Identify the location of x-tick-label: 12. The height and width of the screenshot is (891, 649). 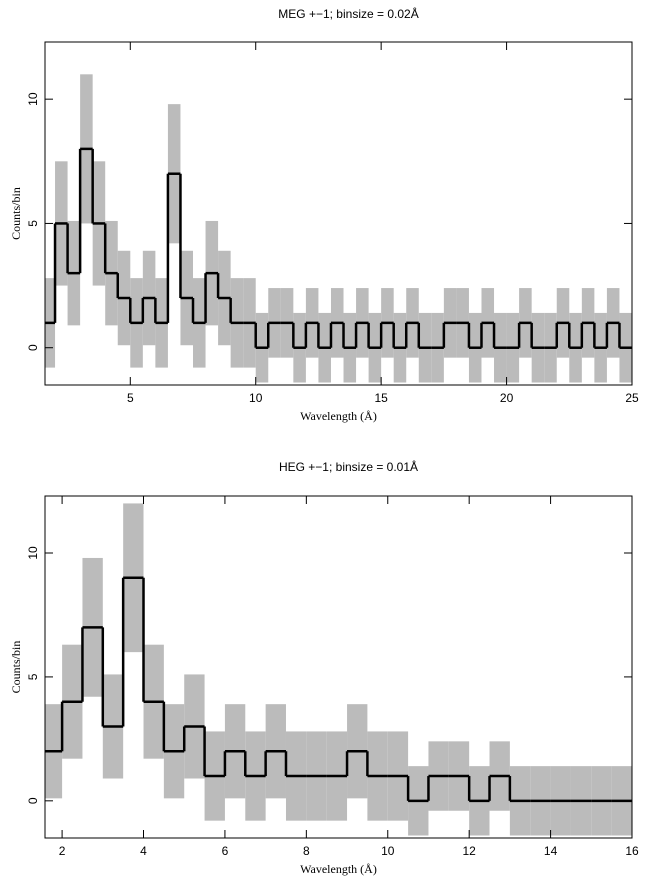
(469, 851).